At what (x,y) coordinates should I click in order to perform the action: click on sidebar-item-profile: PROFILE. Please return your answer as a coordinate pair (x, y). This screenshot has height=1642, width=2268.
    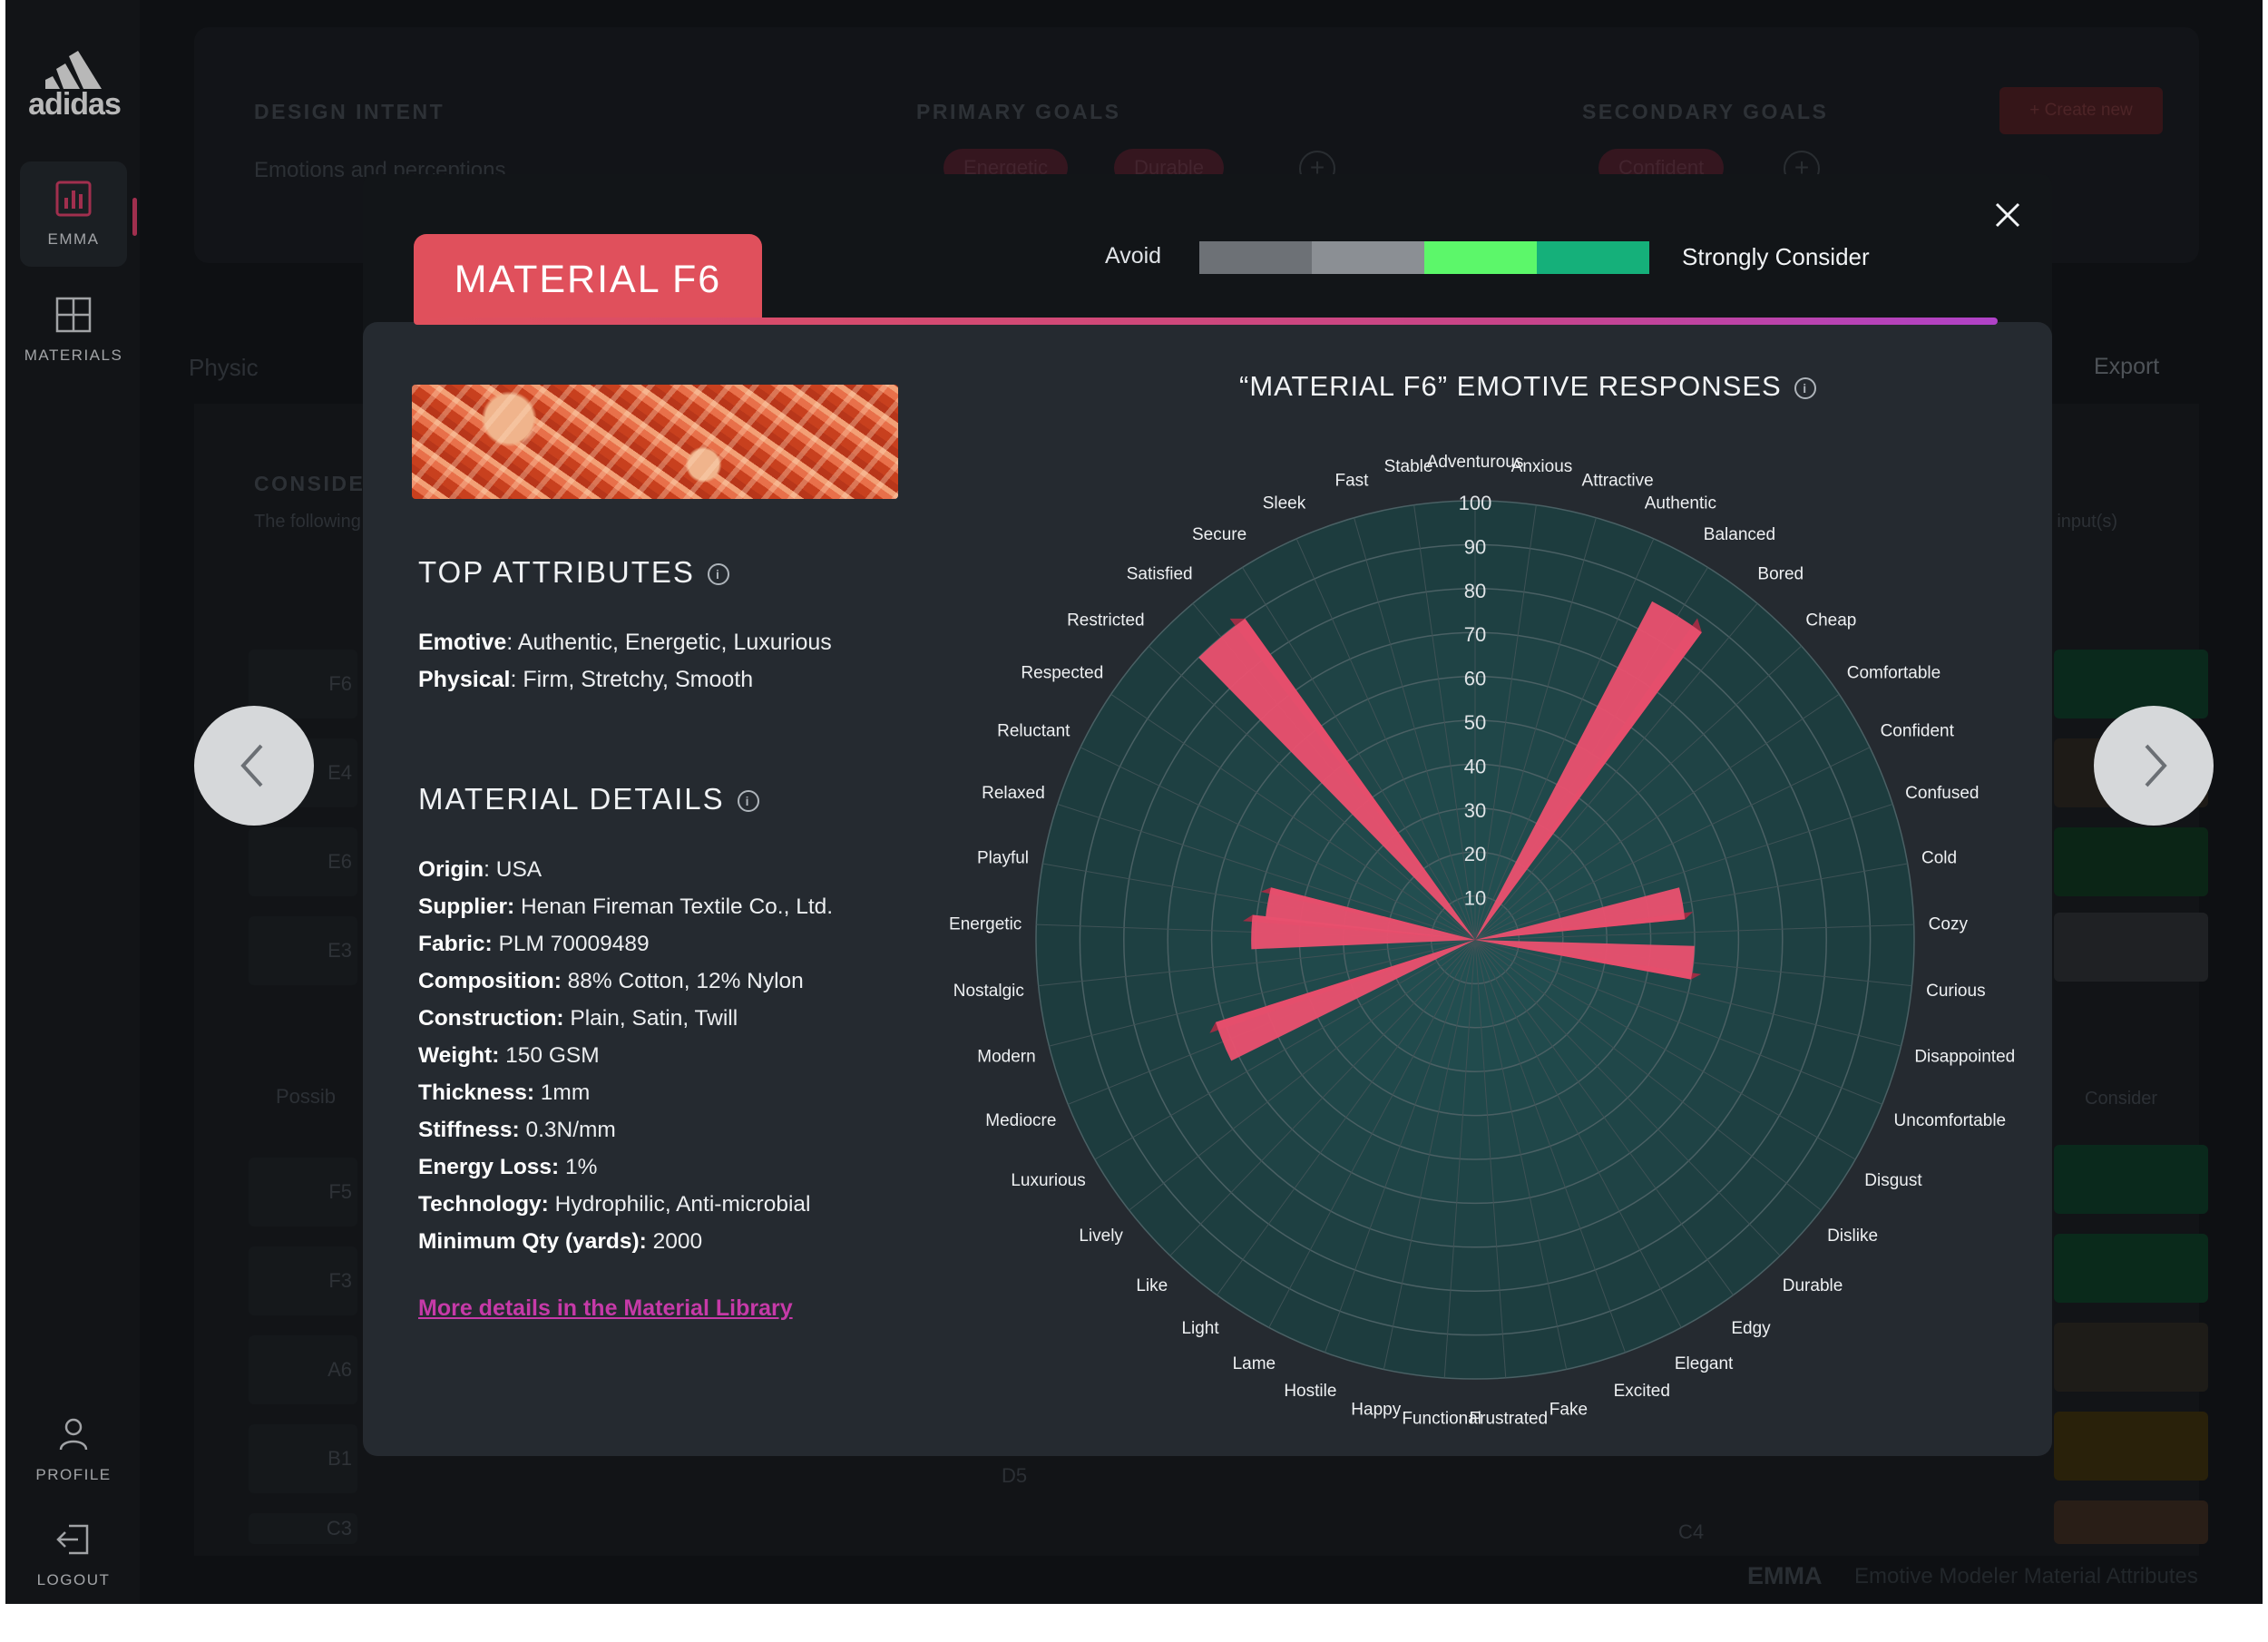
    Looking at the image, I should click on (74, 1450).